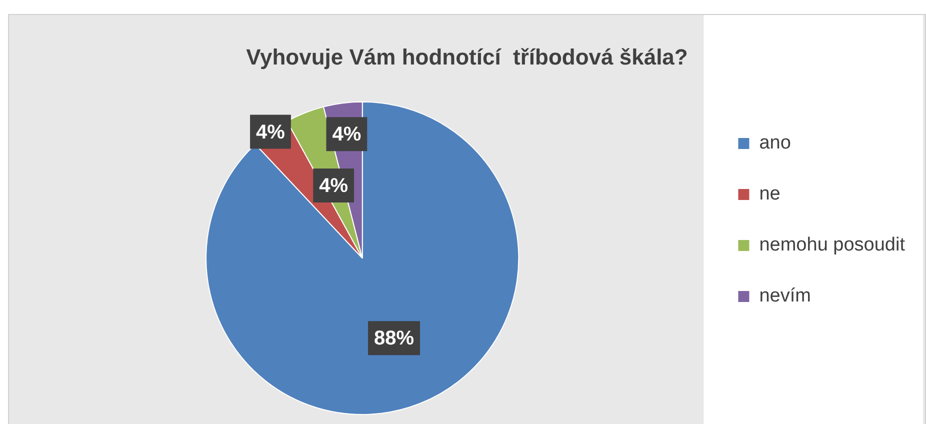  I want to click on legend-label: nemohu posoudit, so click(832, 245).